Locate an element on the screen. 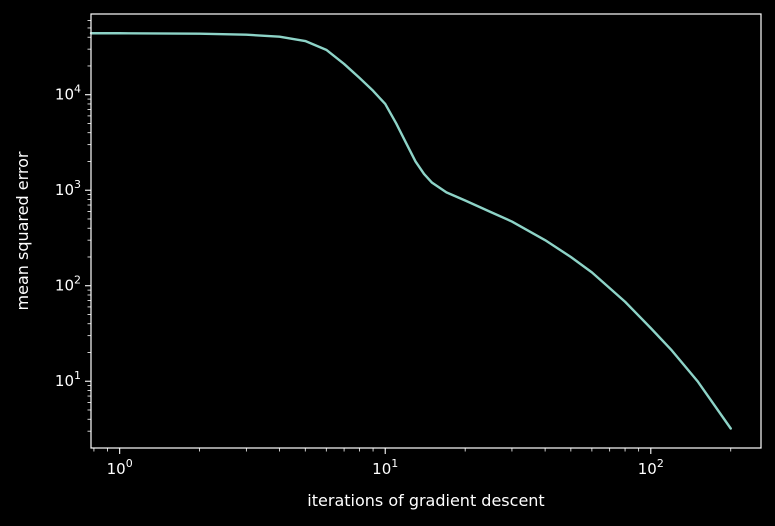 The height and width of the screenshot is (526, 775). y-tick-label: 10³ is located at coordinates (68, 188).